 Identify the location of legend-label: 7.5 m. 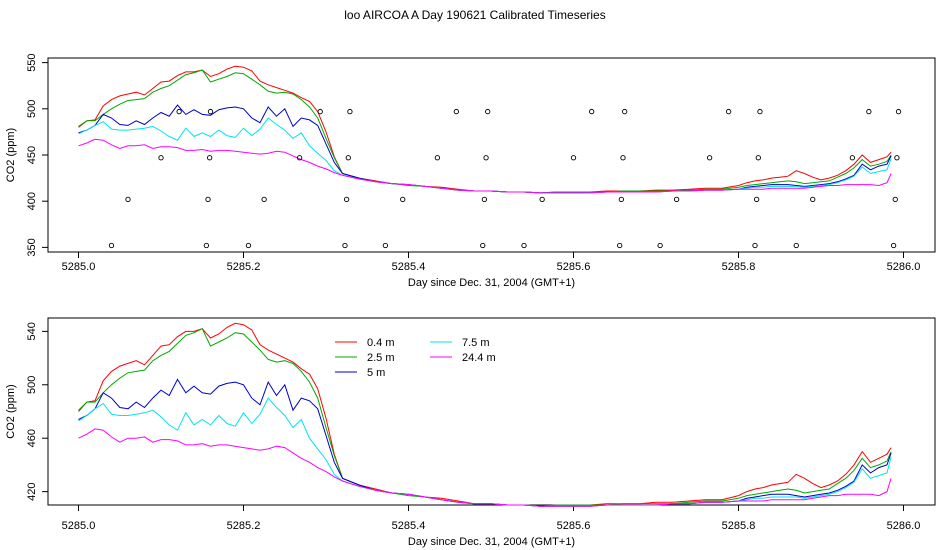
(476, 343).